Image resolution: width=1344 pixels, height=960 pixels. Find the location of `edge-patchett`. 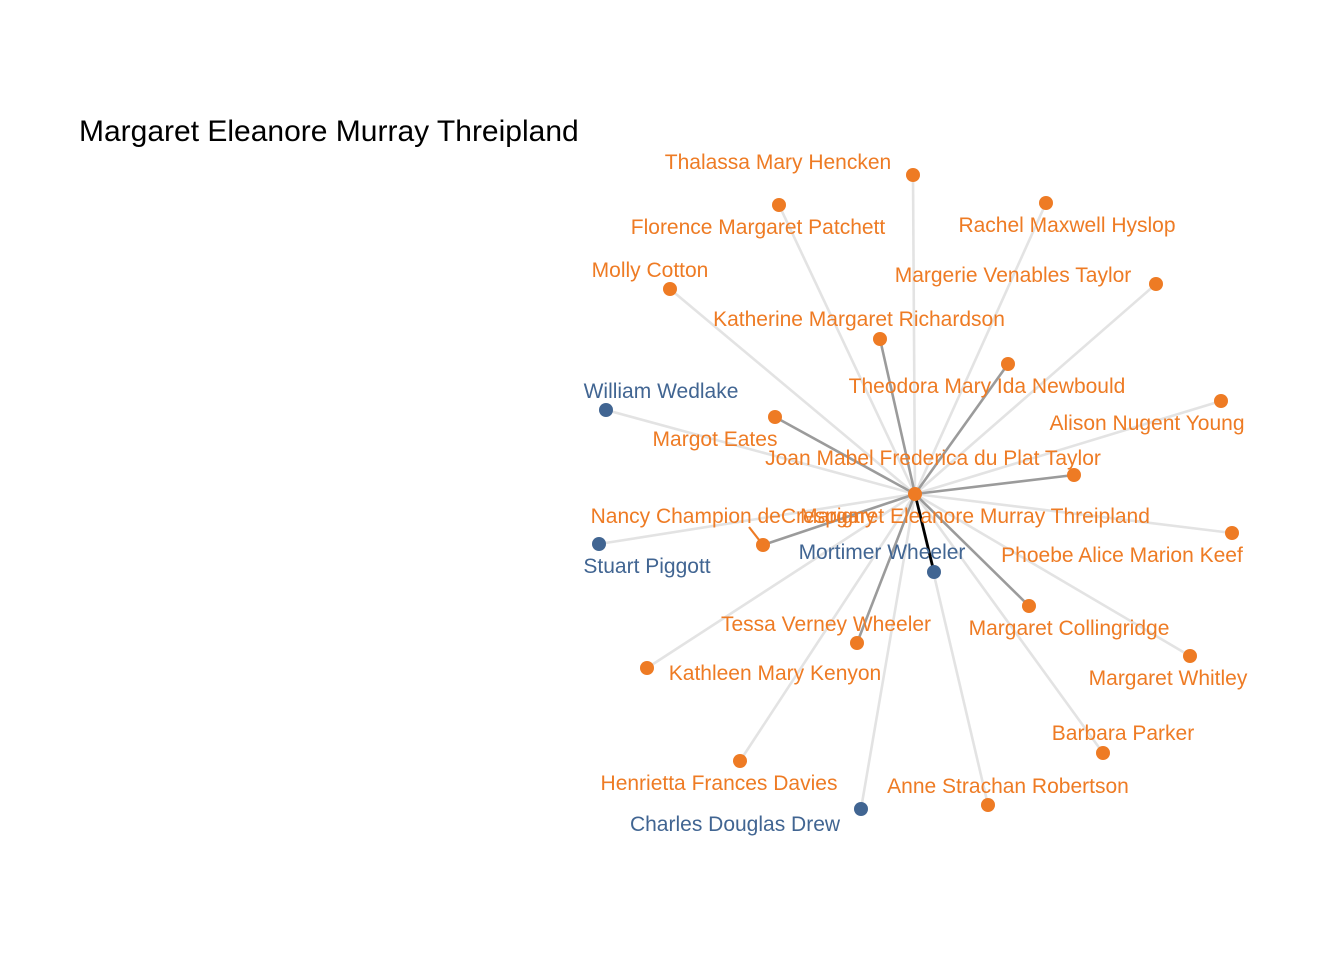

edge-patchett is located at coordinates (847, 349).